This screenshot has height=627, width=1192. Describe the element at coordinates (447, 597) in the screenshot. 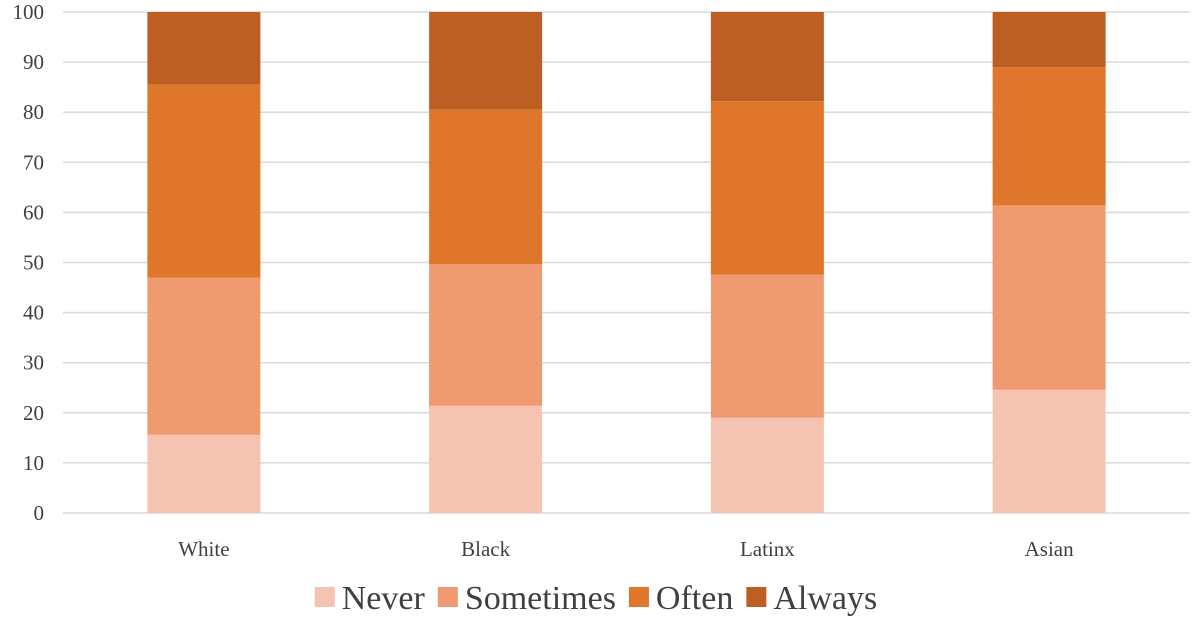

I see `legend-swatch-sometimes` at that location.